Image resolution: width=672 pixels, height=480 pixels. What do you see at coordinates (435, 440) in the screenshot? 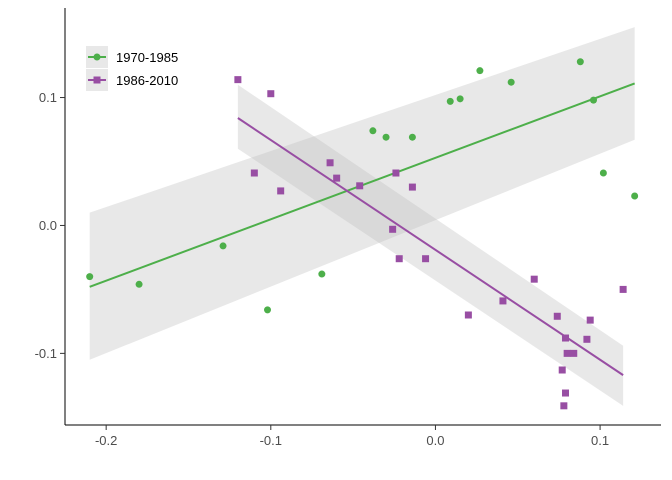
I see `x-tick-label-2: 0.0` at bounding box center [435, 440].